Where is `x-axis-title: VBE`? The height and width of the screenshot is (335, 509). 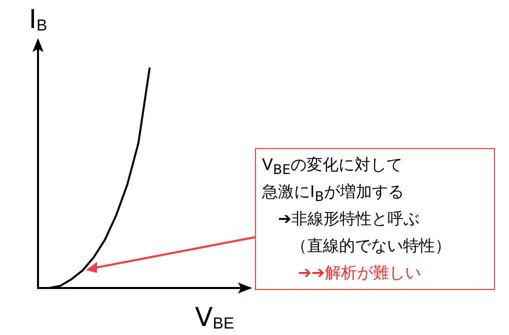
x-axis-title: VBE is located at coordinates (214, 318).